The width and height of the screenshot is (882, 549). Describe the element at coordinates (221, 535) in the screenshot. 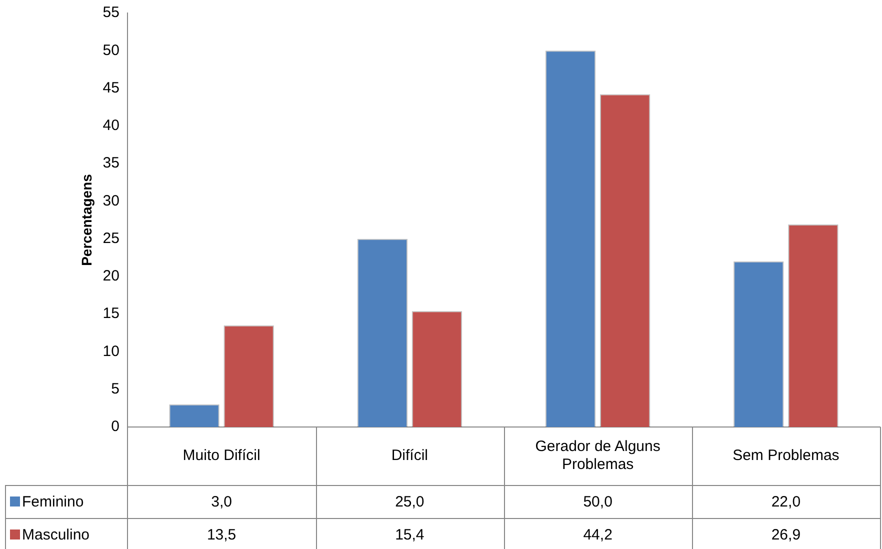

I see `data-label: 13,5` at that location.